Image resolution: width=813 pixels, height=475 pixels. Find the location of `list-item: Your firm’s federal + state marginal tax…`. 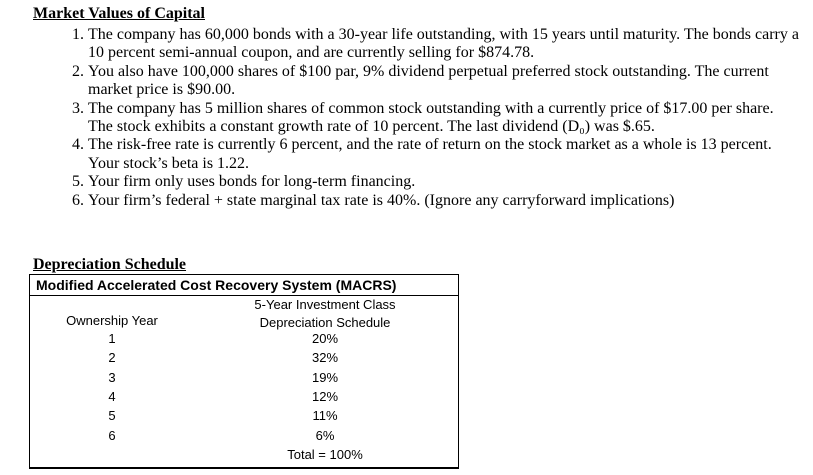

list-item: Your firm’s federal + state marginal tax… is located at coordinates (444, 201).